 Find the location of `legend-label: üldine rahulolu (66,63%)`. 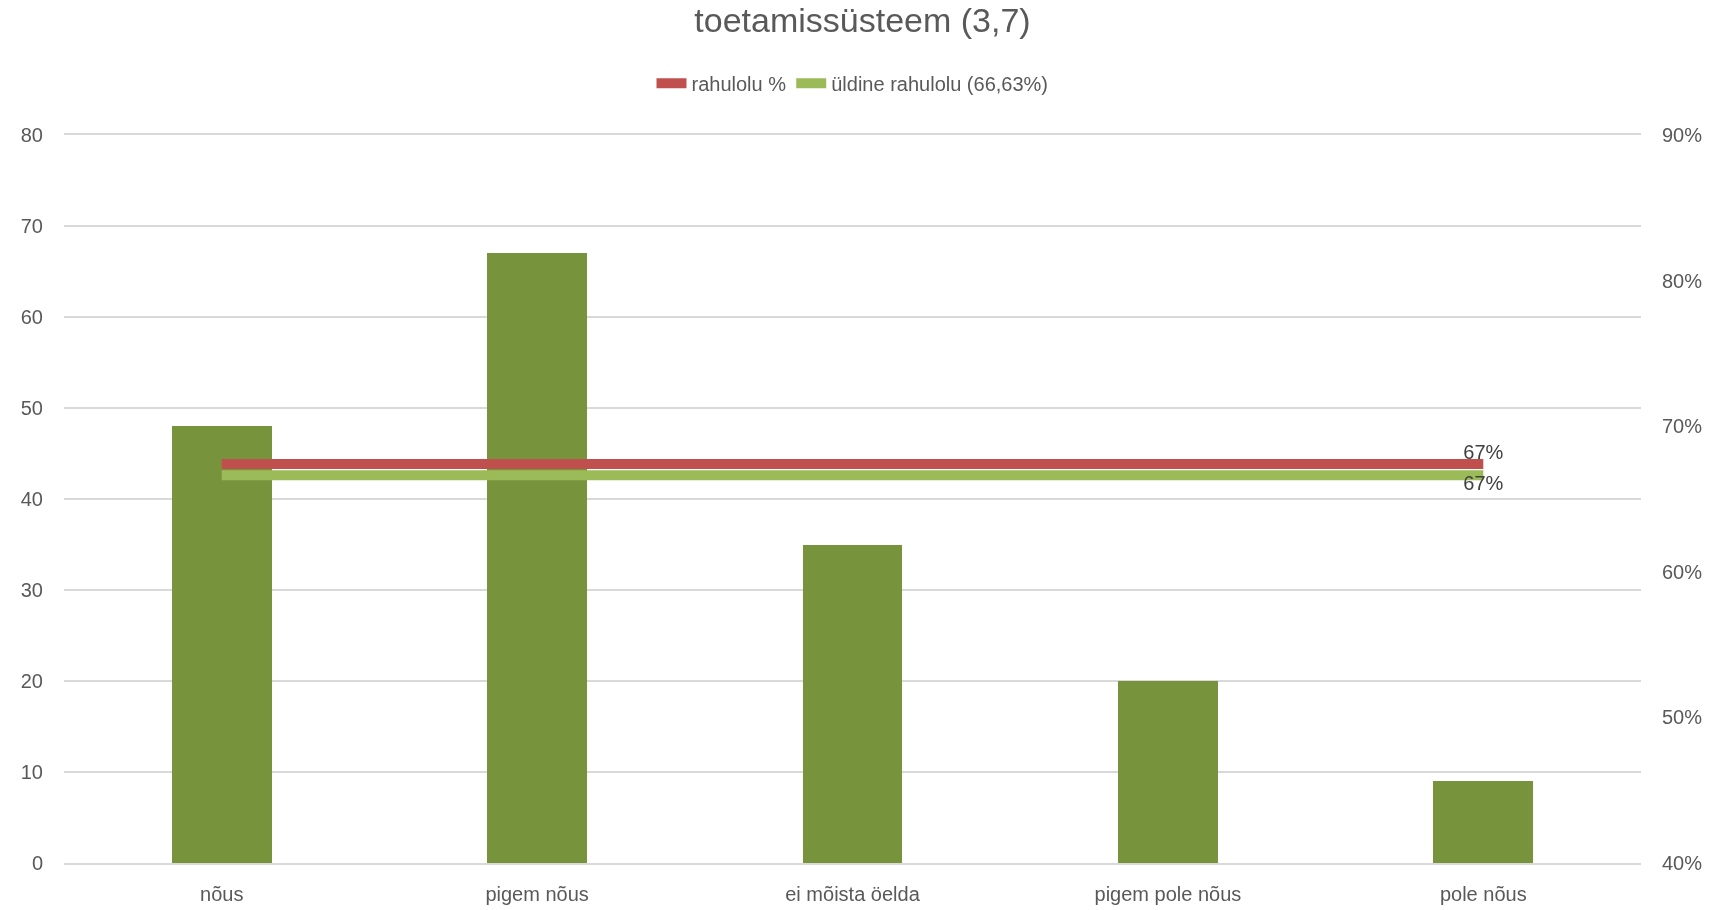

legend-label: üldine rahulolu (66,63%) is located at coordinates (940, 84).